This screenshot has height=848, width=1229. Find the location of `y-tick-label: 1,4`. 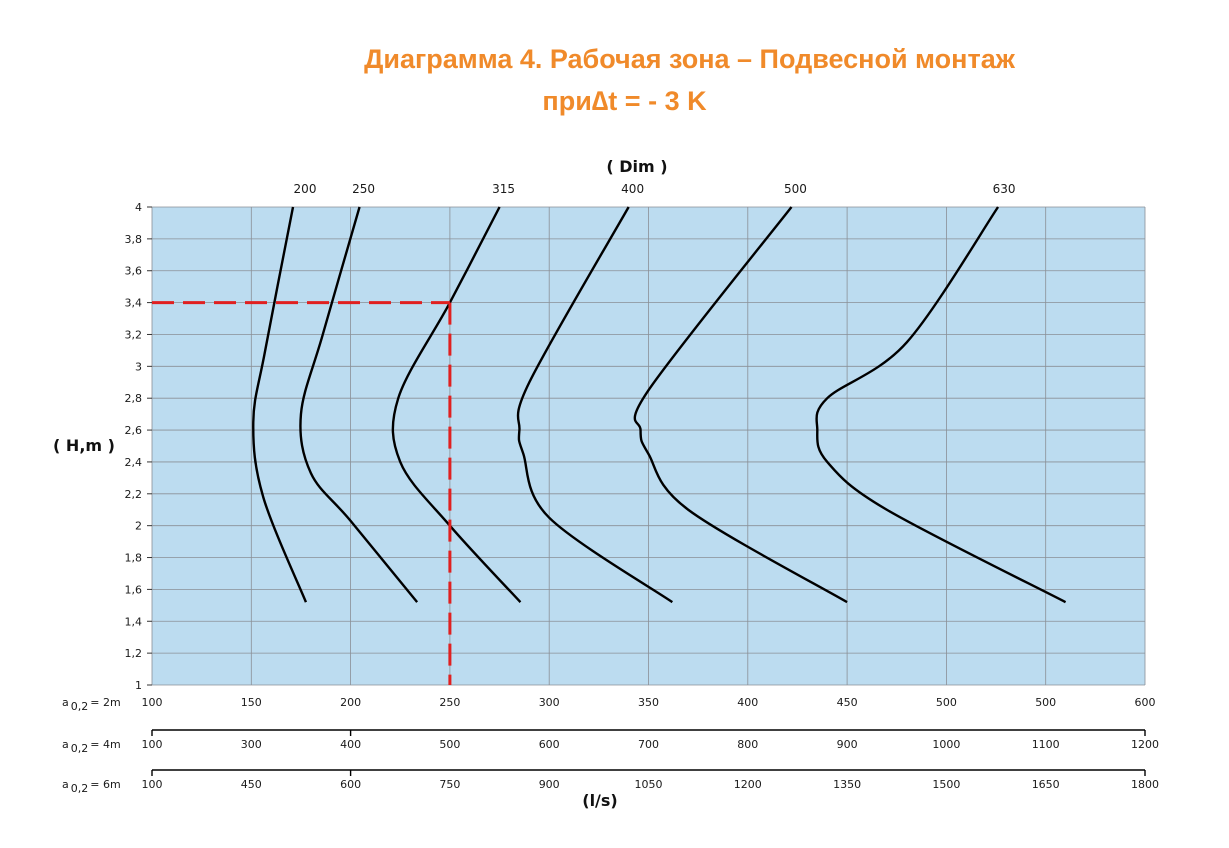

y-tick-label: 1,4 is located at coordinates (134, 621).